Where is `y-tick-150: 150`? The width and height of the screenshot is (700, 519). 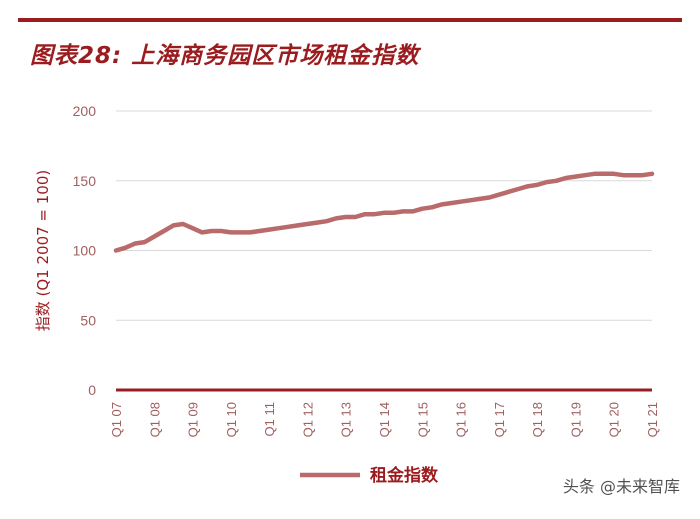
y-tick-150: 150 is located at coordinates (85, 181).